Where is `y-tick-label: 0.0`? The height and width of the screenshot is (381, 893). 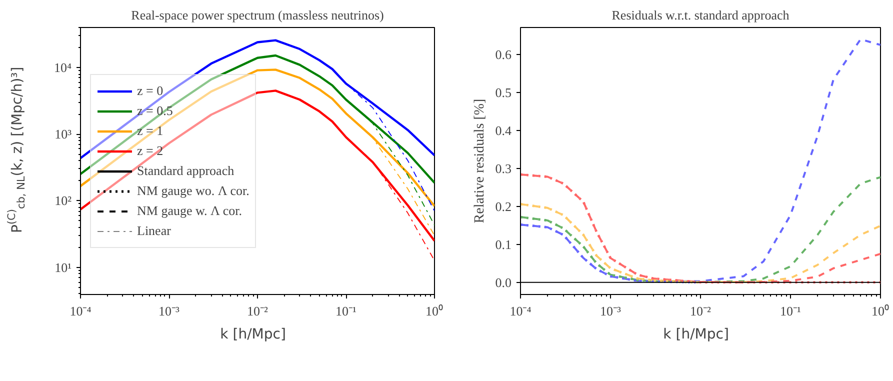
y-tick-label: 0.0 is located at coordinates (503, 282).